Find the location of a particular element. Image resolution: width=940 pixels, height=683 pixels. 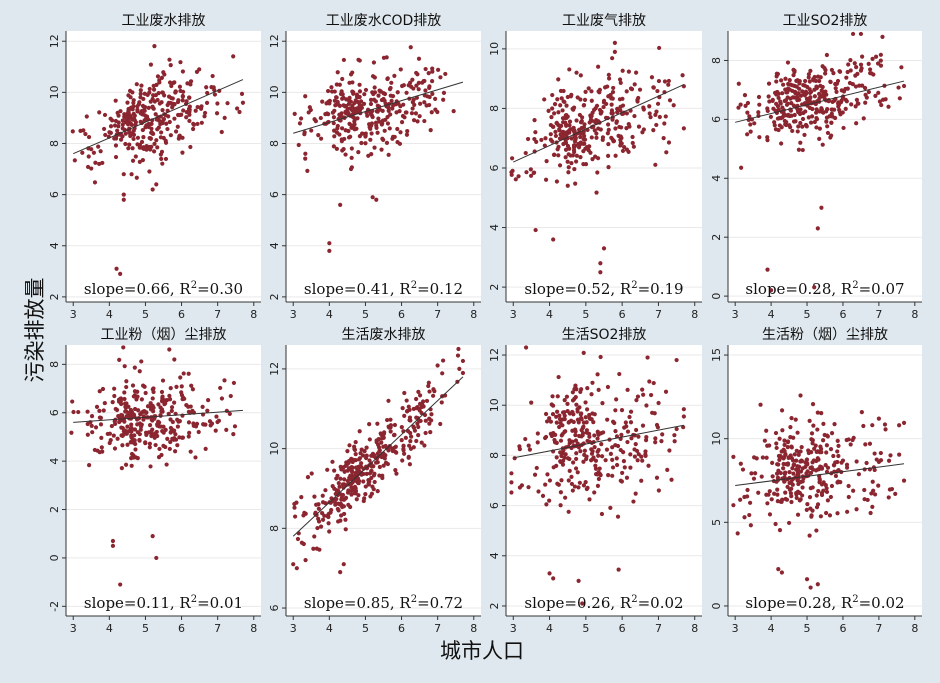

slope-value: slope=0.26, R is located at coordinates (578, 603).